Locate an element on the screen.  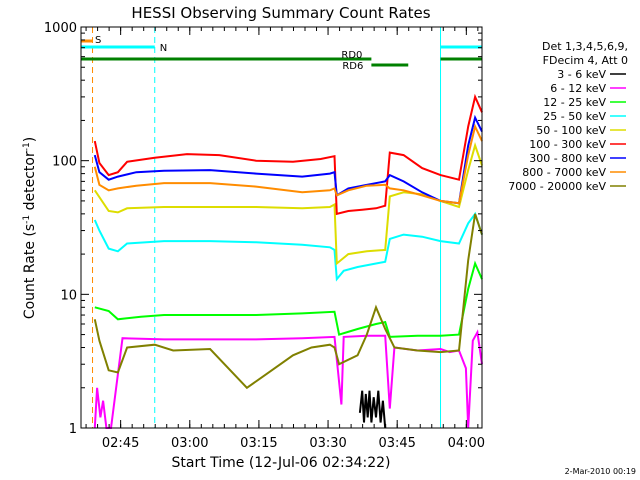
legend-title: FDecim 4, Att 0 is located at coordinates (585, 60).